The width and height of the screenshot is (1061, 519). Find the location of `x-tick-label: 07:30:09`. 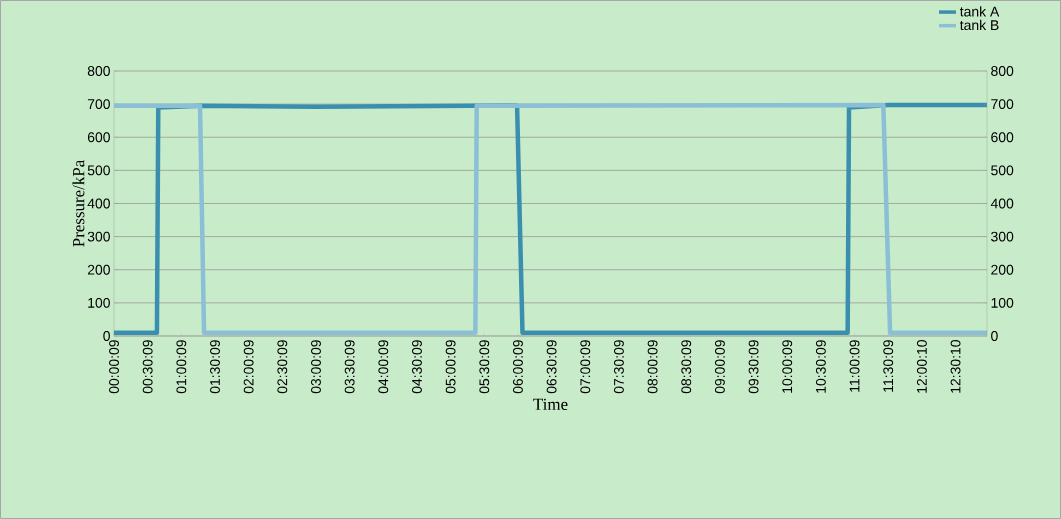

x-tick-label: 07:30:09 is located at coordinates (618, 367).